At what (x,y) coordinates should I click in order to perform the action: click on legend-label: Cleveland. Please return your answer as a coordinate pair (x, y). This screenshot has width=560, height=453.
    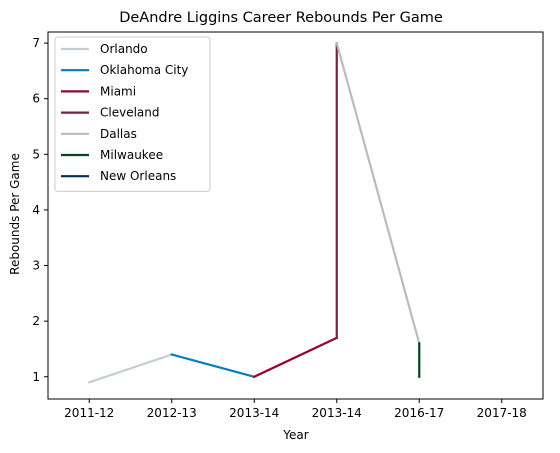
    Looking at the image, I should click on (130, 113).